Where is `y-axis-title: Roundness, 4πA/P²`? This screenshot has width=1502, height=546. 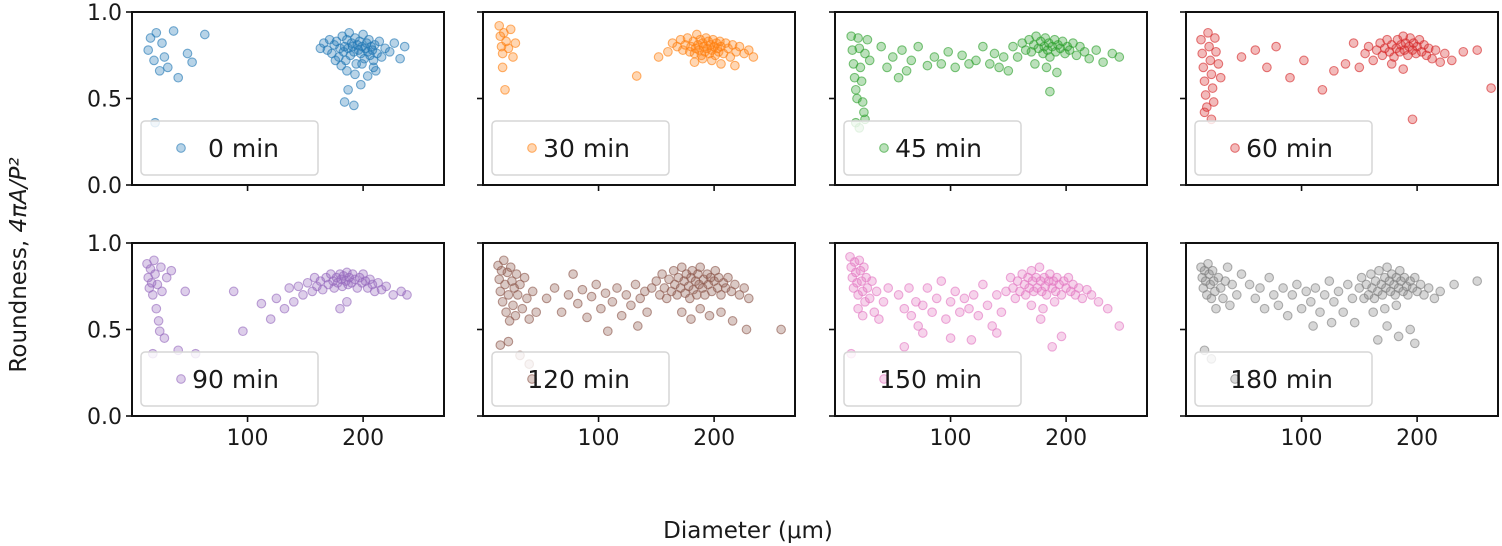 y-axis-title: Roundness, 4πA/P² is located at coordinates (19, 264).